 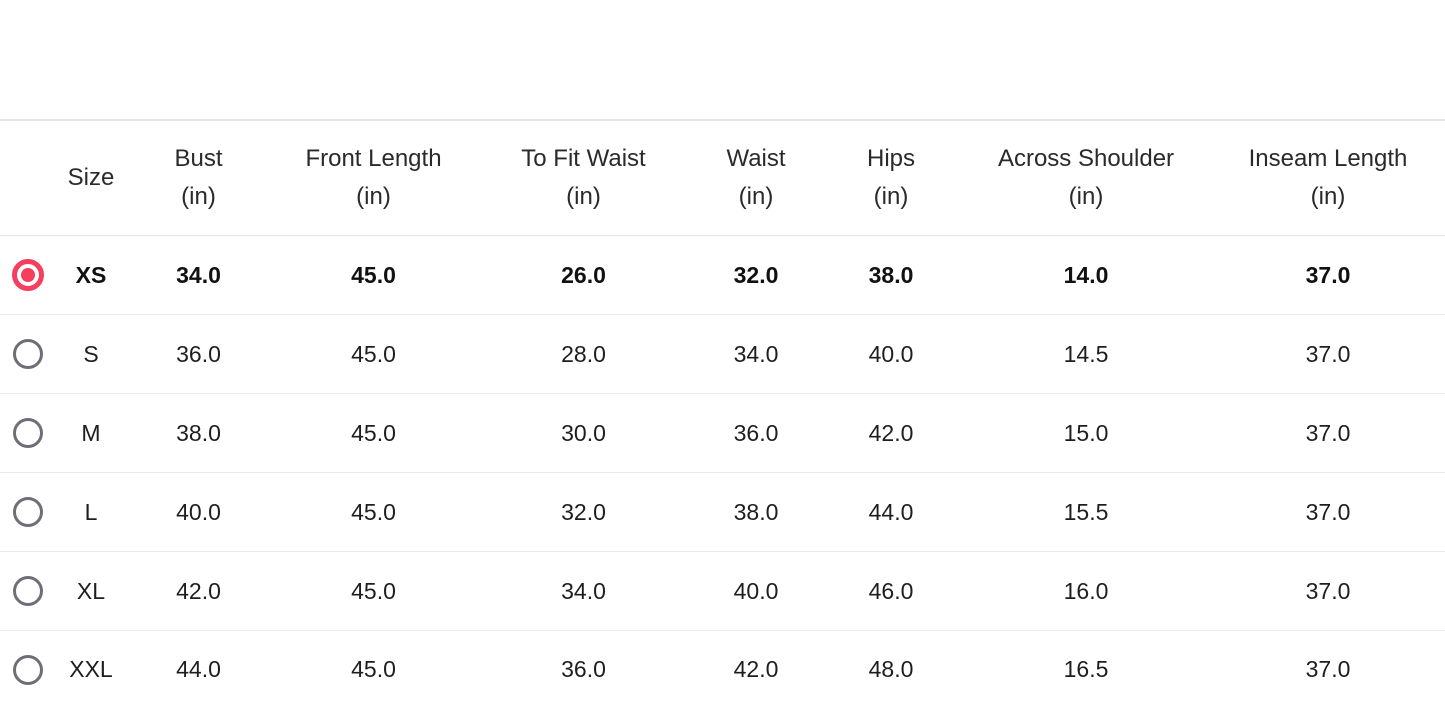 What do you see at coordinates (198, 274) in the screenshot?
I see `cell-bust: 34.0` at bounding box center [198, 274].